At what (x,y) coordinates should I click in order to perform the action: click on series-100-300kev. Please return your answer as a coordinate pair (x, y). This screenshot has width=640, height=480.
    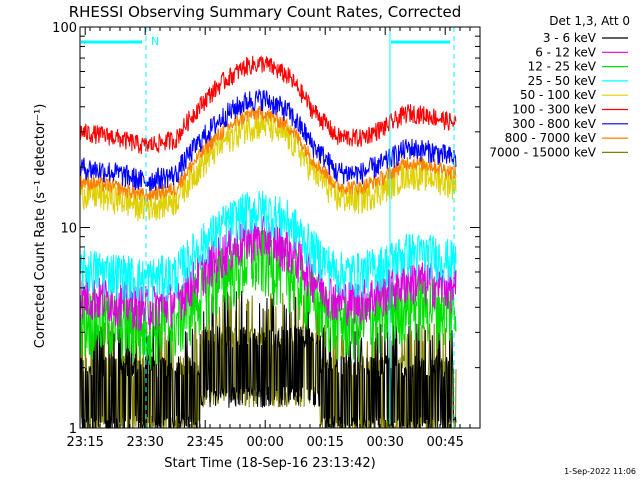
    Looking at the image, I should click on (268, 104).